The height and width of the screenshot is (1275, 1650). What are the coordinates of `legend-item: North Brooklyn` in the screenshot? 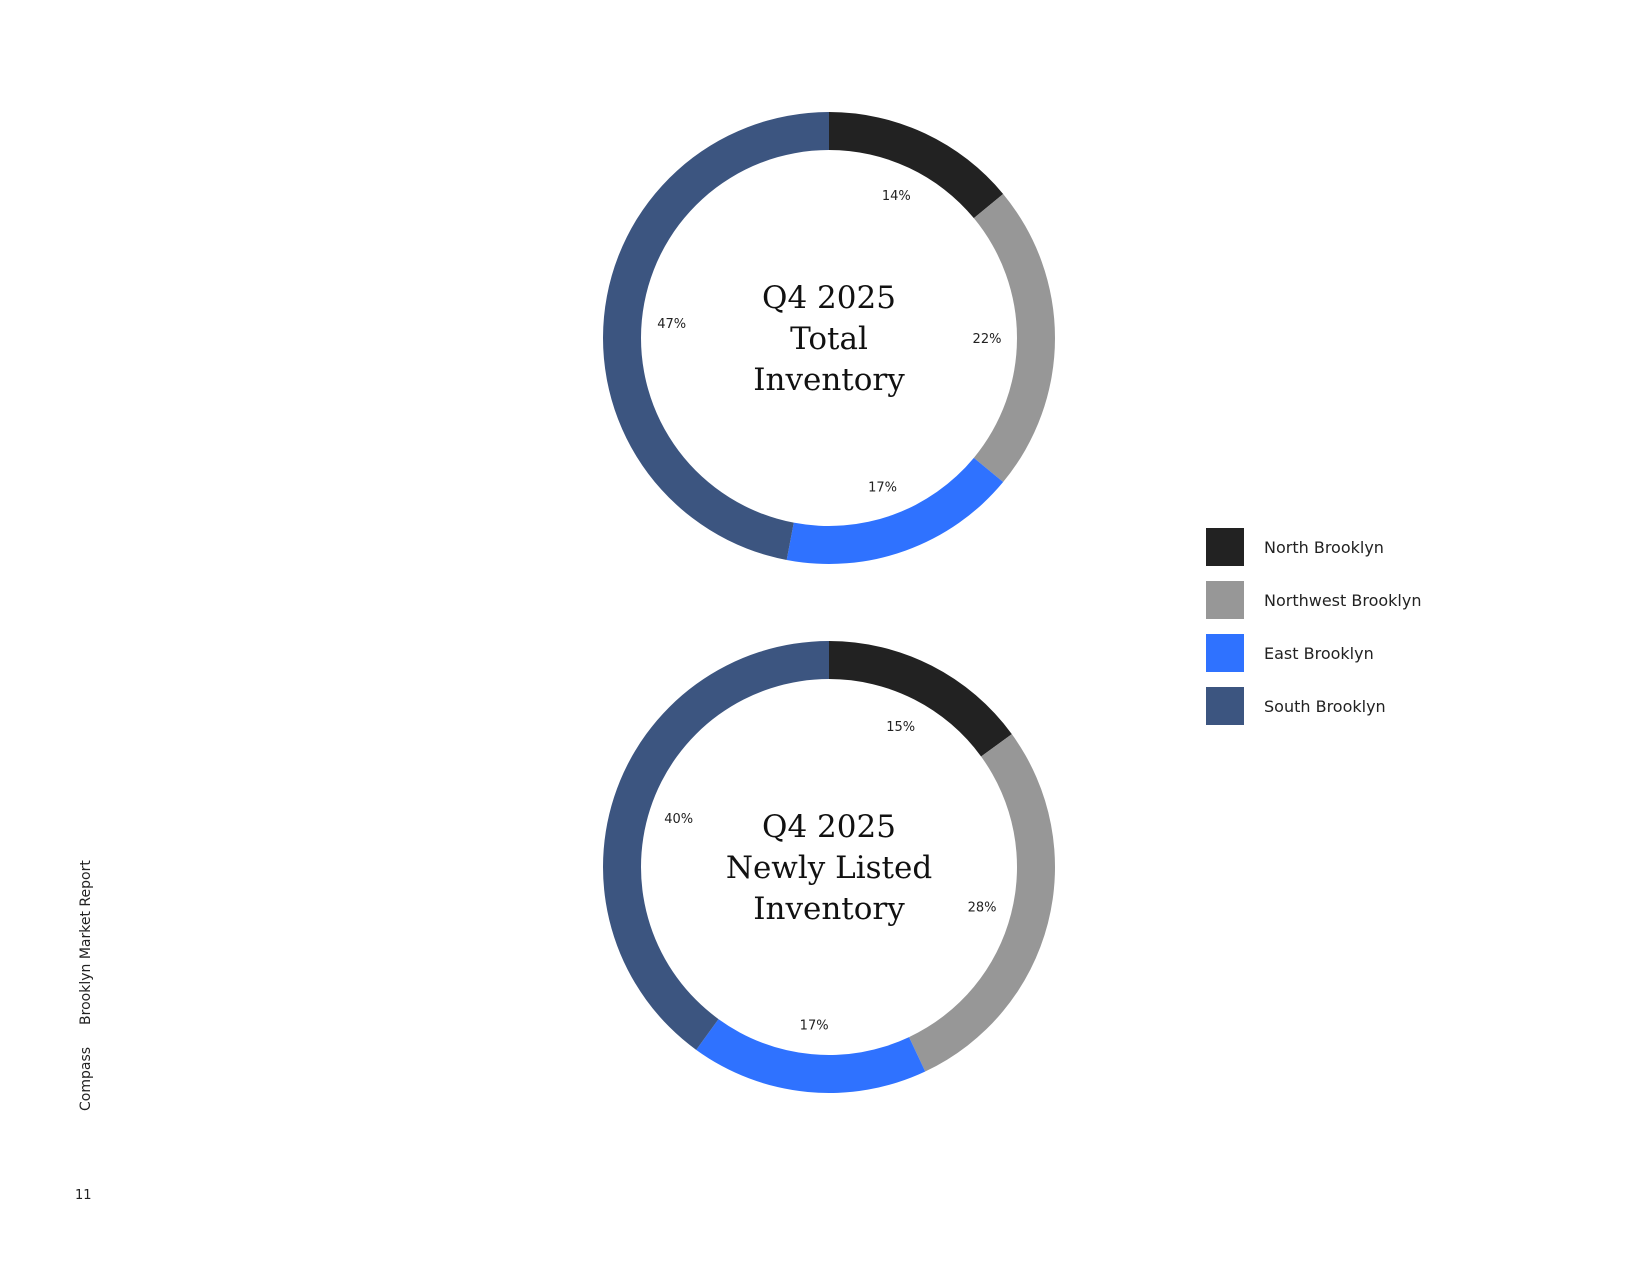 It's located at (1313, 547).